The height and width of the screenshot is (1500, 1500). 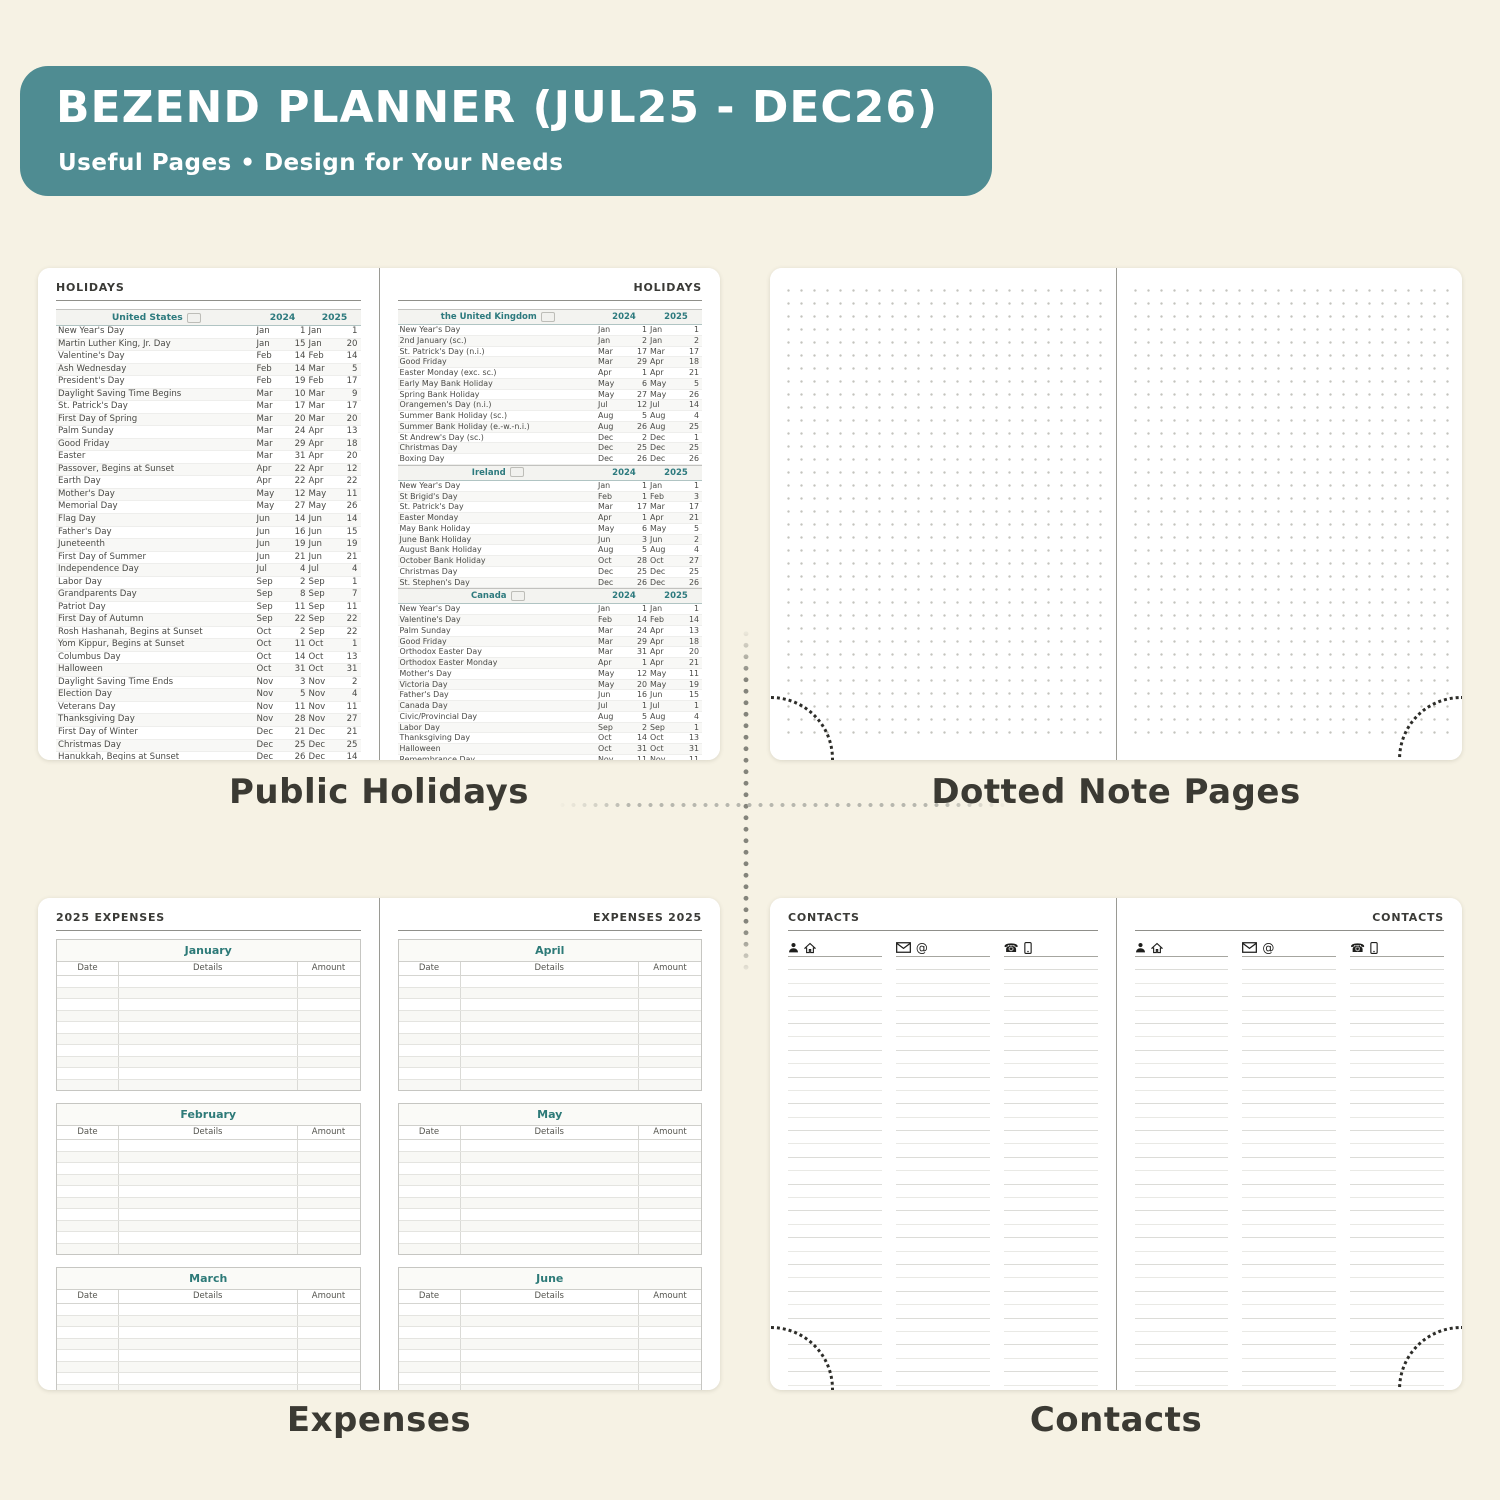 What do you see at coordinates (549, 663) in the screenshot?
I see `holiday-row: Orthodox Easter Monday Apr 1 Apr 21` at bounding box center [549, 663].